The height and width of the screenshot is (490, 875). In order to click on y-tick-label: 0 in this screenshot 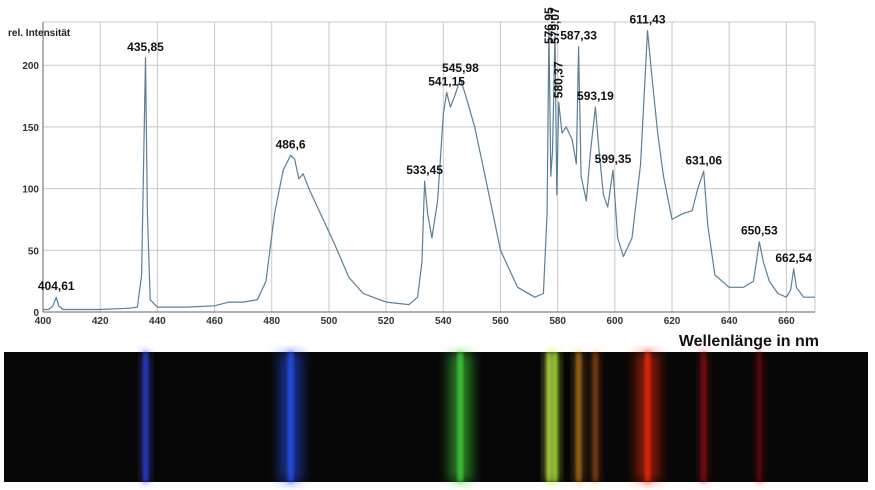, I will do `click(36, 313)`.